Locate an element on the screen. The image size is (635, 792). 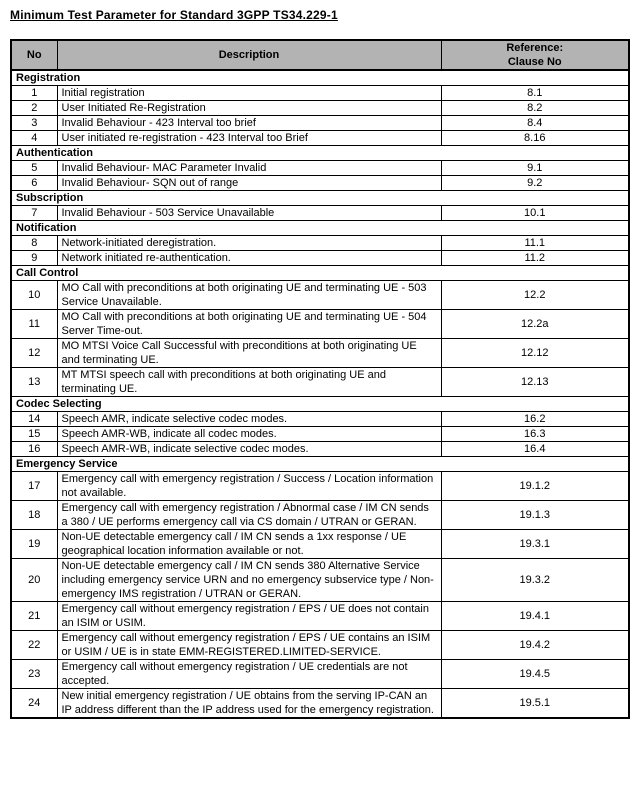
row-no: 23 is located at coordinates (34, 674).